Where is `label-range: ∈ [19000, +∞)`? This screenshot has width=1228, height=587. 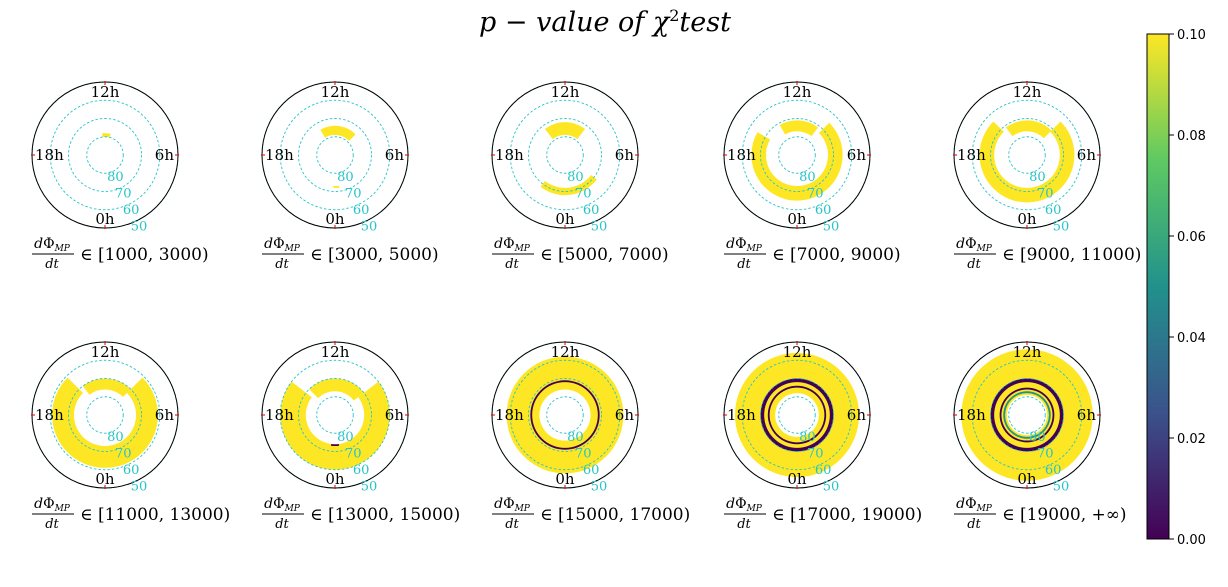 label-range: ∈ [19000, +∞) is located at coordinates (1064, 515).